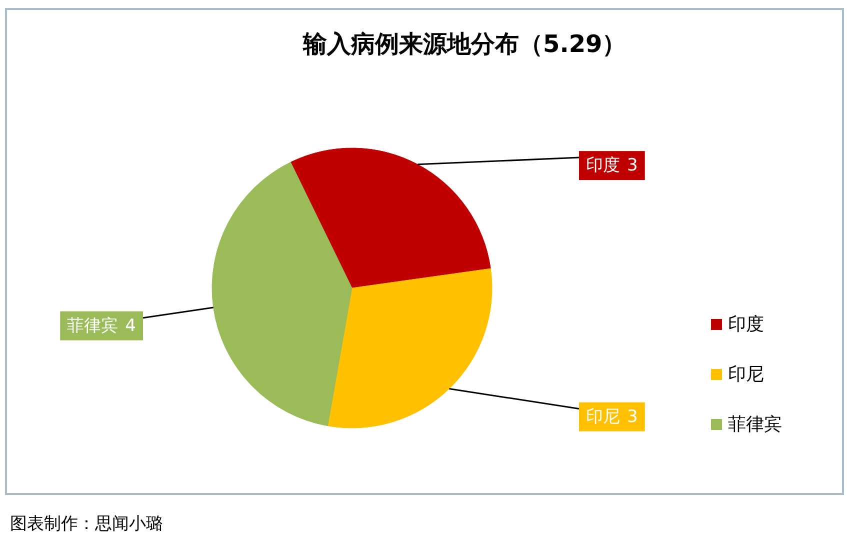  What do you see at coordinates (130, 326) in the screenshot?
I see `data-label: 4` at bounding box center [130, 326].